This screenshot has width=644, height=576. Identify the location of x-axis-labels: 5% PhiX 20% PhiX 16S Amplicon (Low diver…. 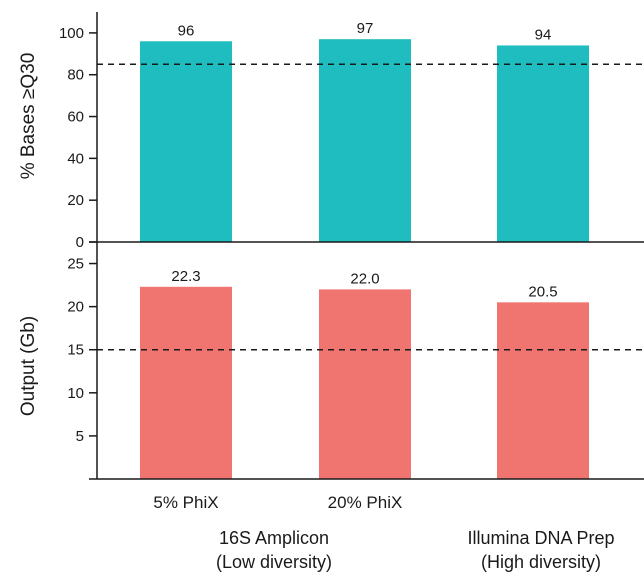
(383, 532).